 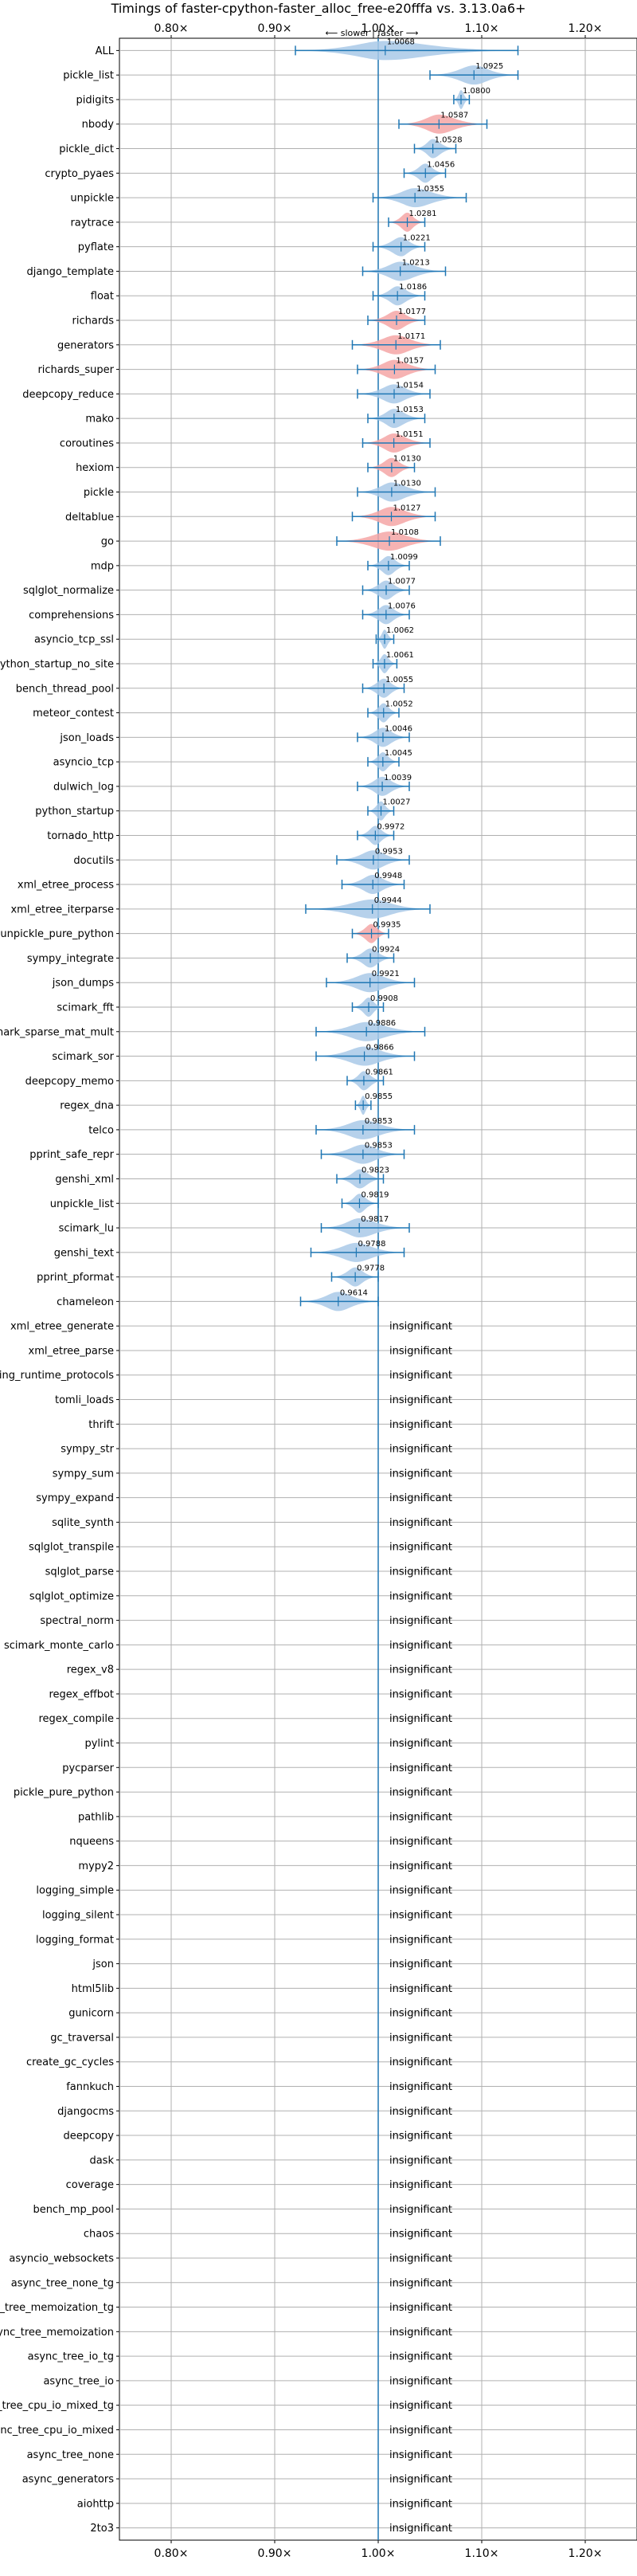 I want to click on value-label: 1.0130, so click(x=407, y=484).